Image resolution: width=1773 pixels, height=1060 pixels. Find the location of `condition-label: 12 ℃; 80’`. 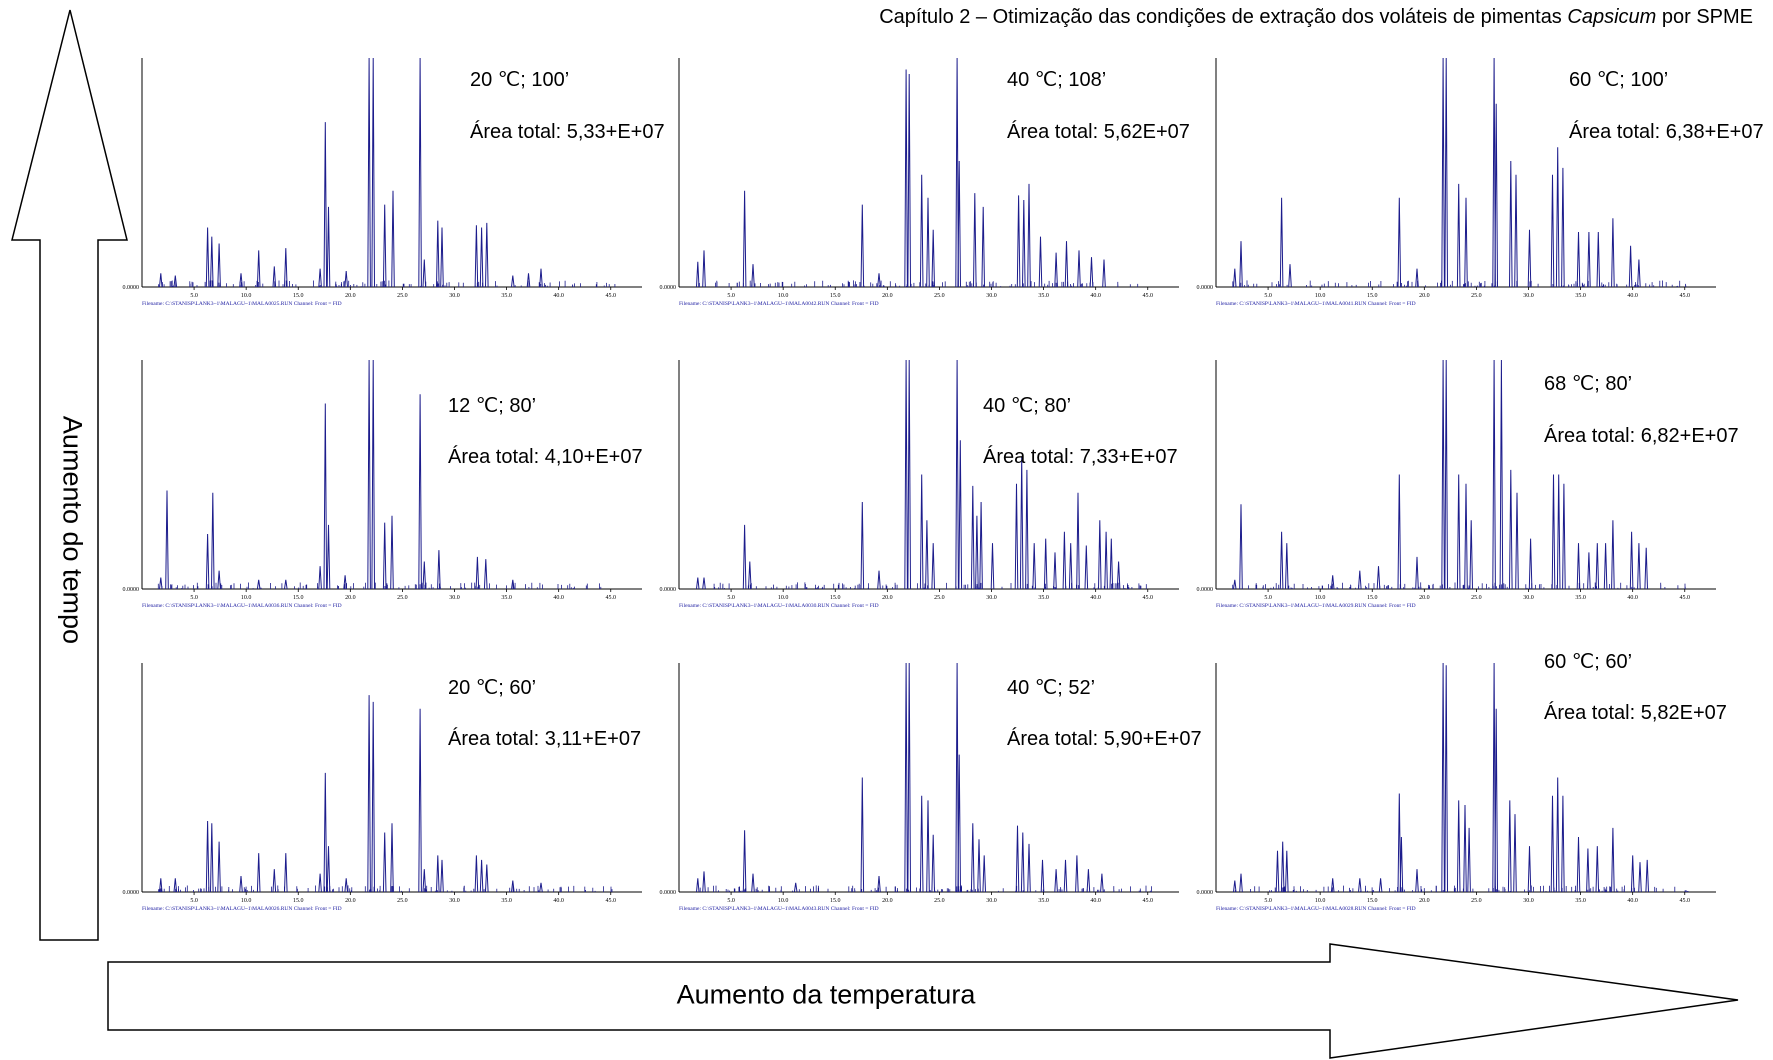

condition-label: 12 ℃; 80’ is located at coordinates (492, 406).